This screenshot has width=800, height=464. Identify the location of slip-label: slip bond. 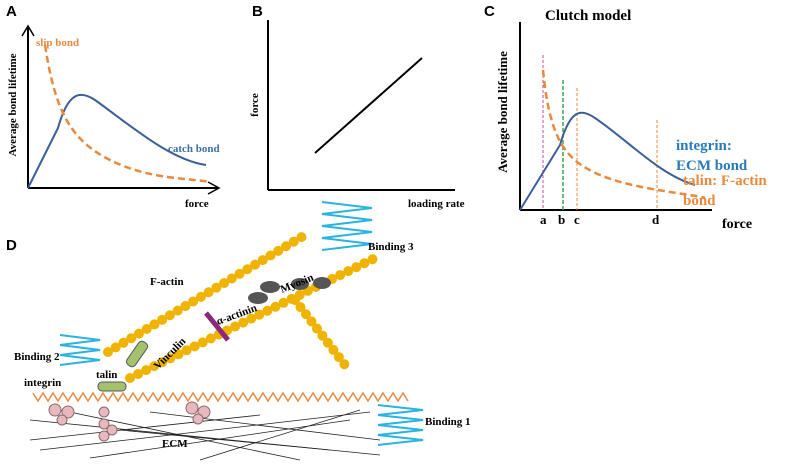
(57, 43).